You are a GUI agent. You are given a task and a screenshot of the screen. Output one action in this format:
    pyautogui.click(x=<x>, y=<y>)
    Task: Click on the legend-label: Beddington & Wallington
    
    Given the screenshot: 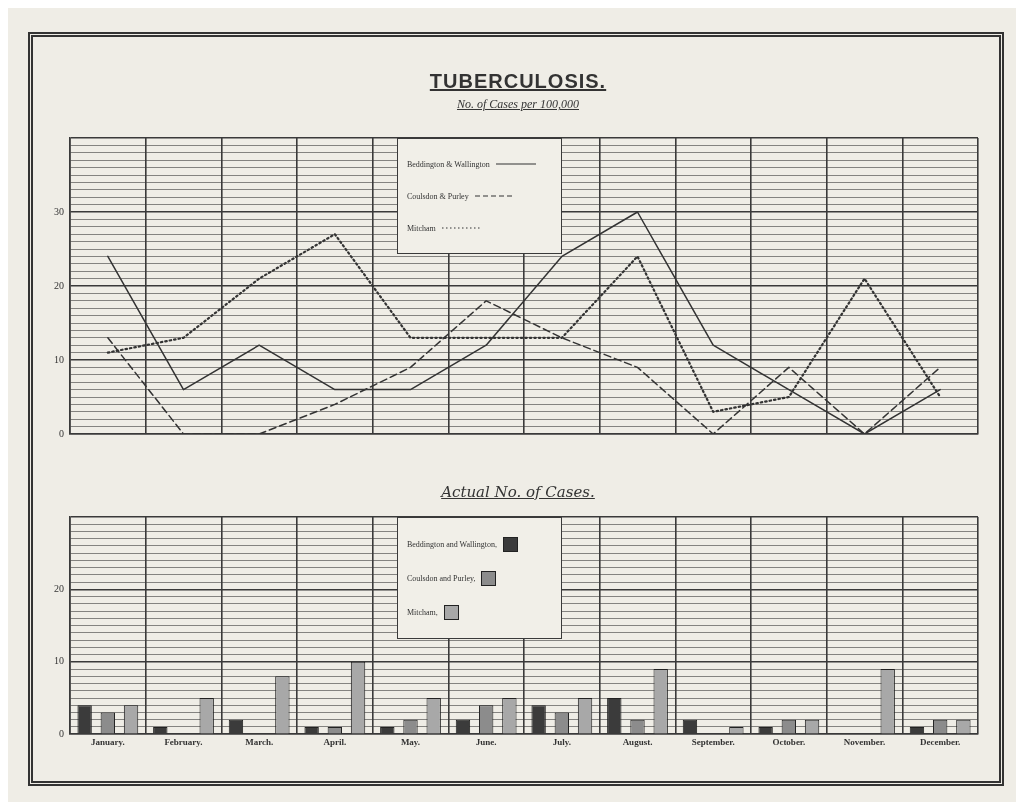 What is the action you would take?
    pyautogui.click(x=448, y=164)
    